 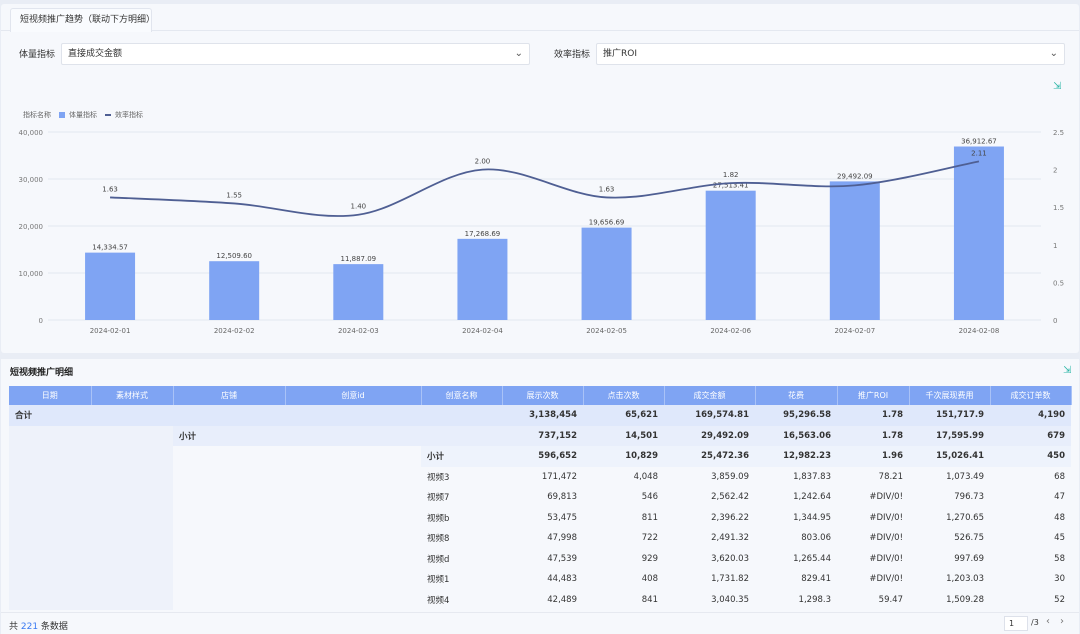 I want to click on table-cell: 1,837.83, so click(x=812, y=476).